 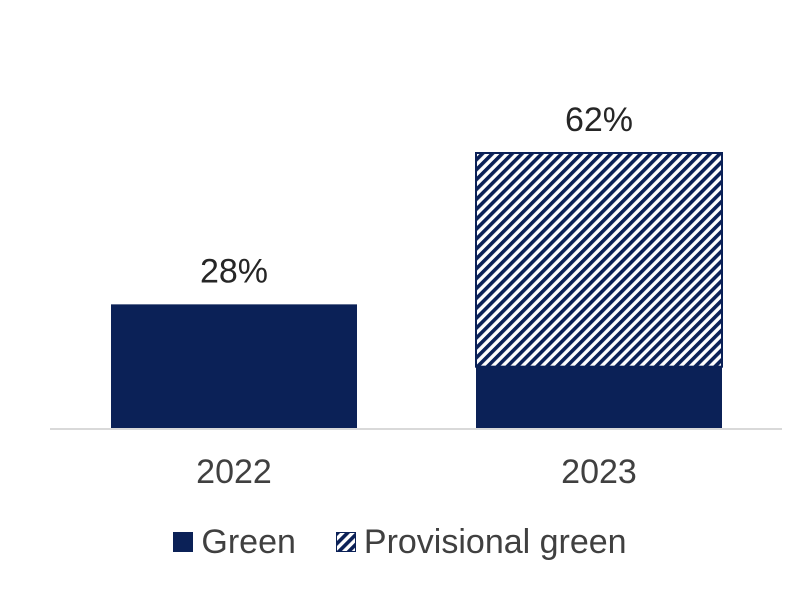 I want to click on bar-2023-provisional-green, so click(x=599, y=260).